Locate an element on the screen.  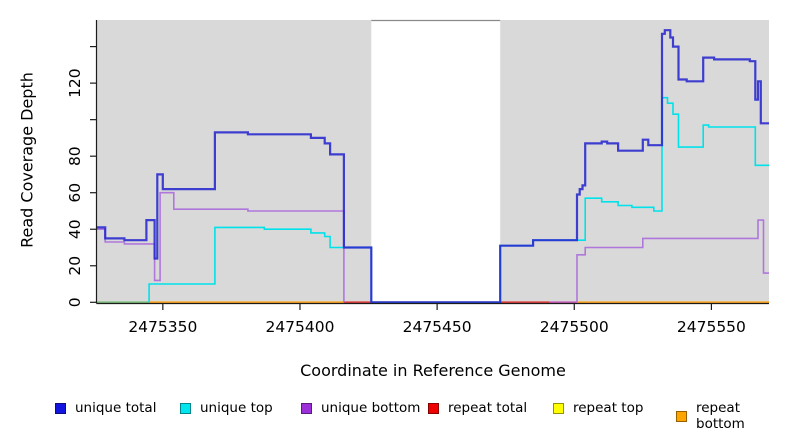
legend-item-repeat-total: repeat total is located at coordinates (477, 408).